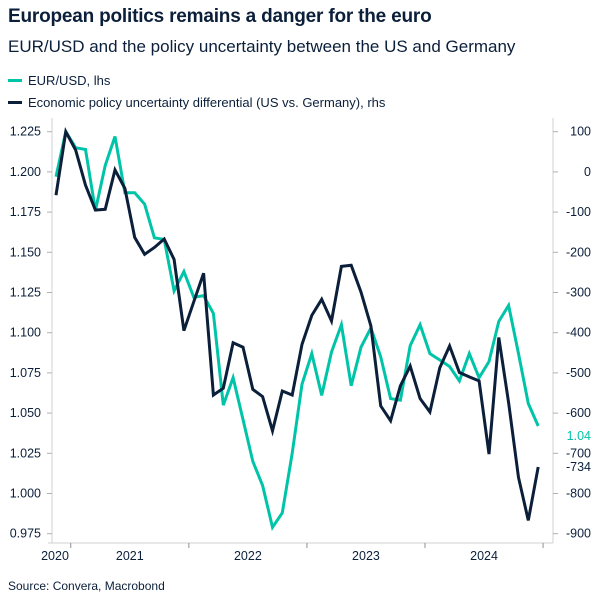 This screenshot has width=605, height=605. Describe the element at coordinates (86, 586) in the screenshot. I see `source-note: Source: Convera, Macrobond` at that location.